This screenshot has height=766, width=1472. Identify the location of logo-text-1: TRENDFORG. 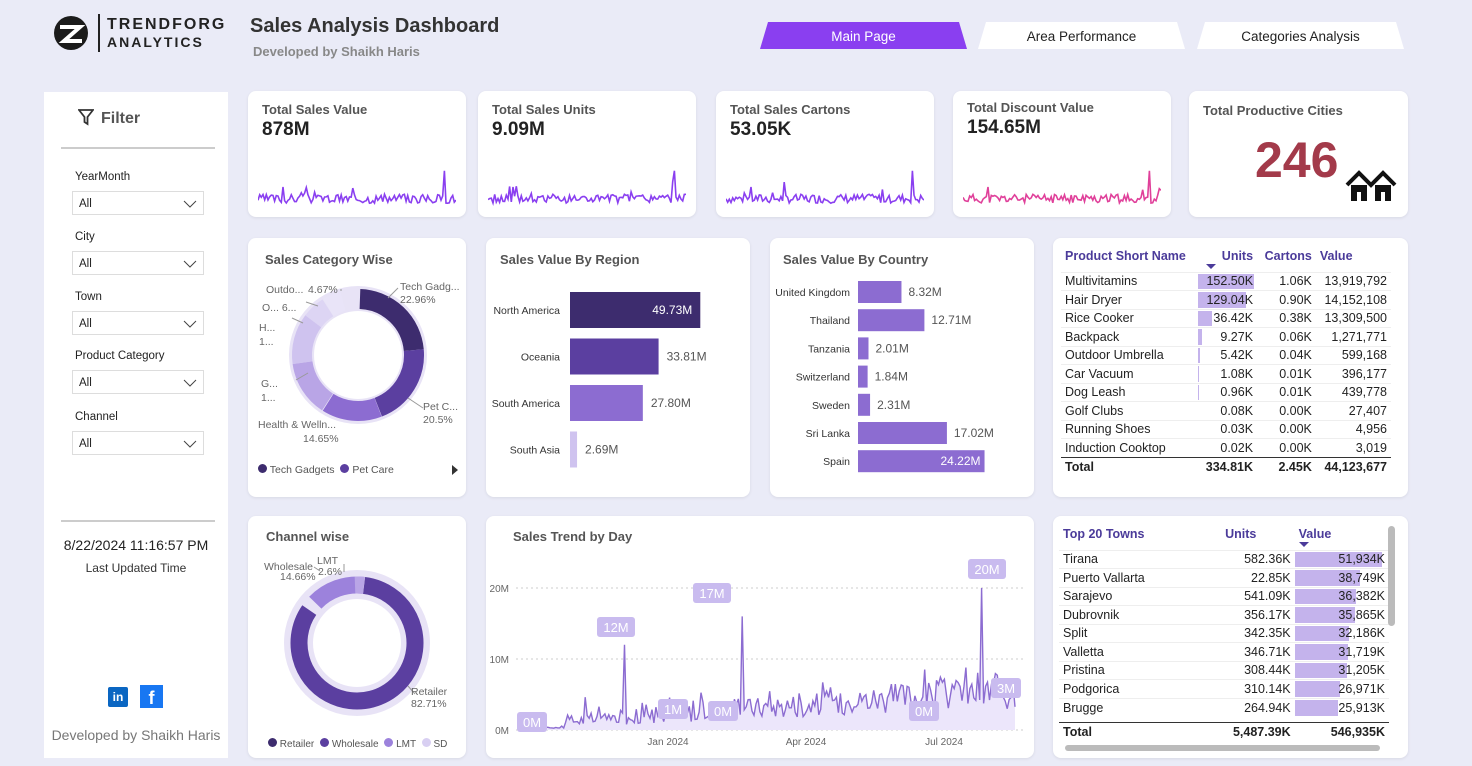
(167, 24).